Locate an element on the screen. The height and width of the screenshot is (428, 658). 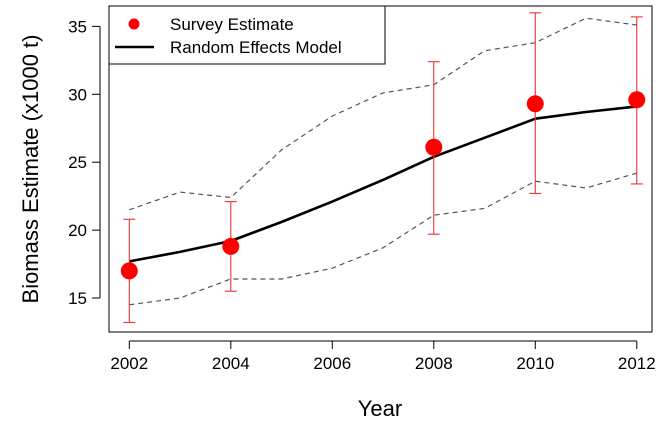
legend-label-survey: Survey Estimate is located at coordinates (232, 24).